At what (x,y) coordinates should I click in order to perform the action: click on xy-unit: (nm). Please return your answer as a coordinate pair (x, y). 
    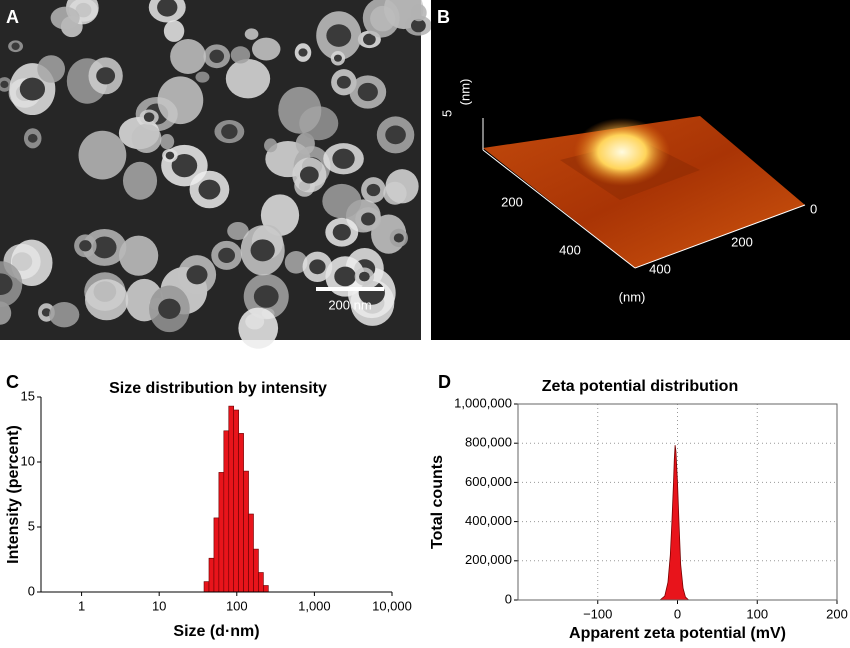
    Looking at the image, I should click on (632, 296).